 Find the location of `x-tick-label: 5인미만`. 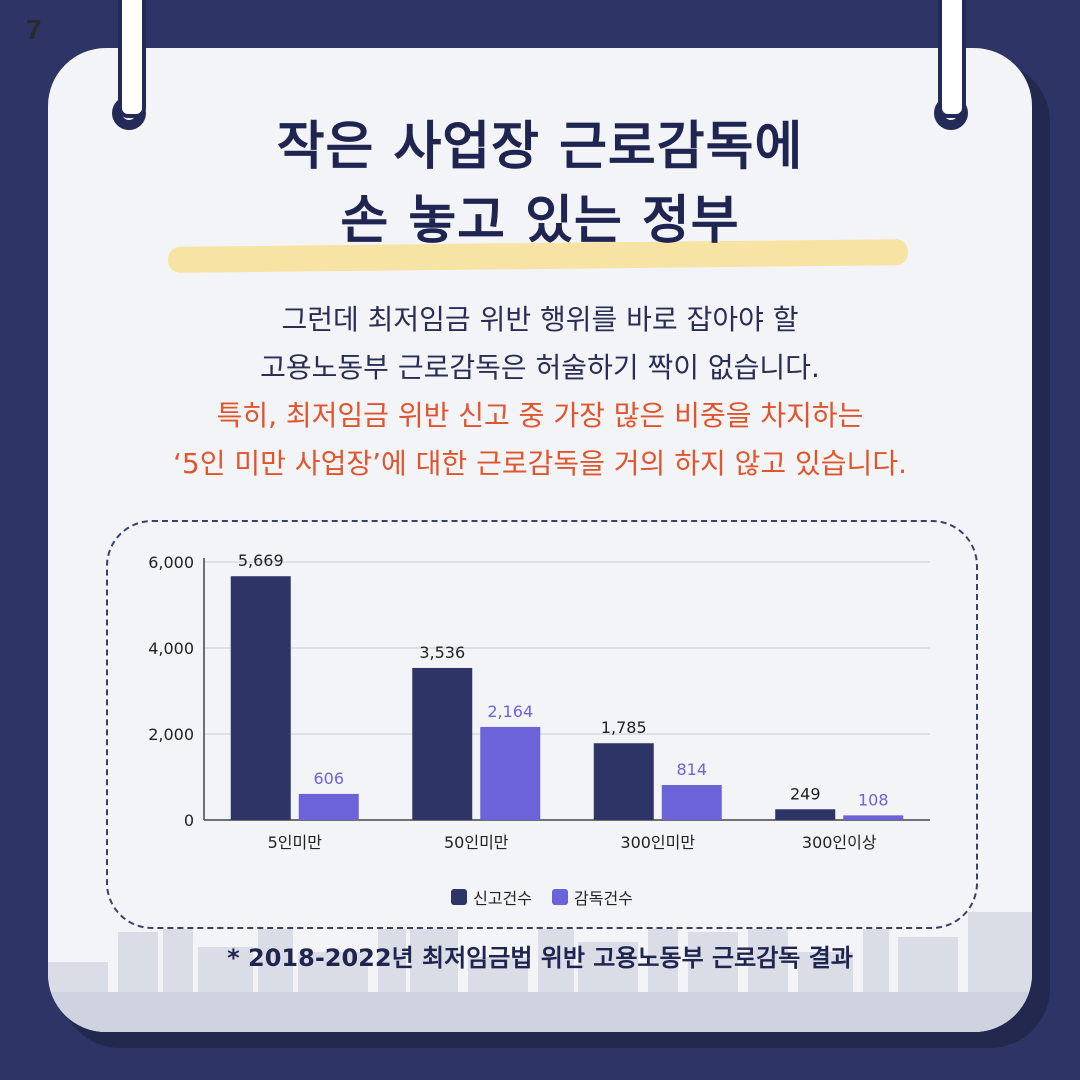

x-tick-label: 5인미만 is located at coordinates (295, 842).